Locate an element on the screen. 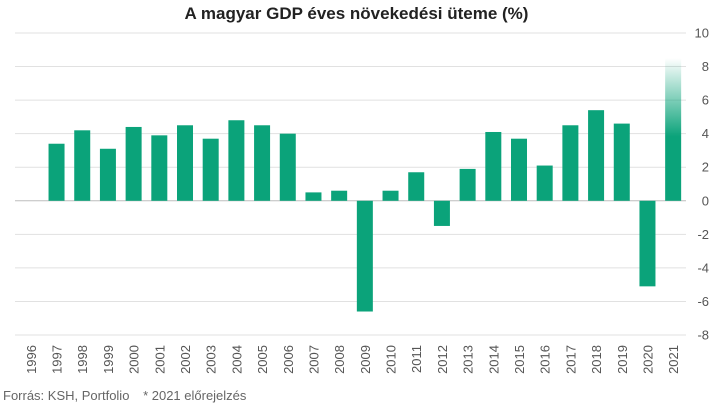  bar-2002 is located at coordinates (185, 163).